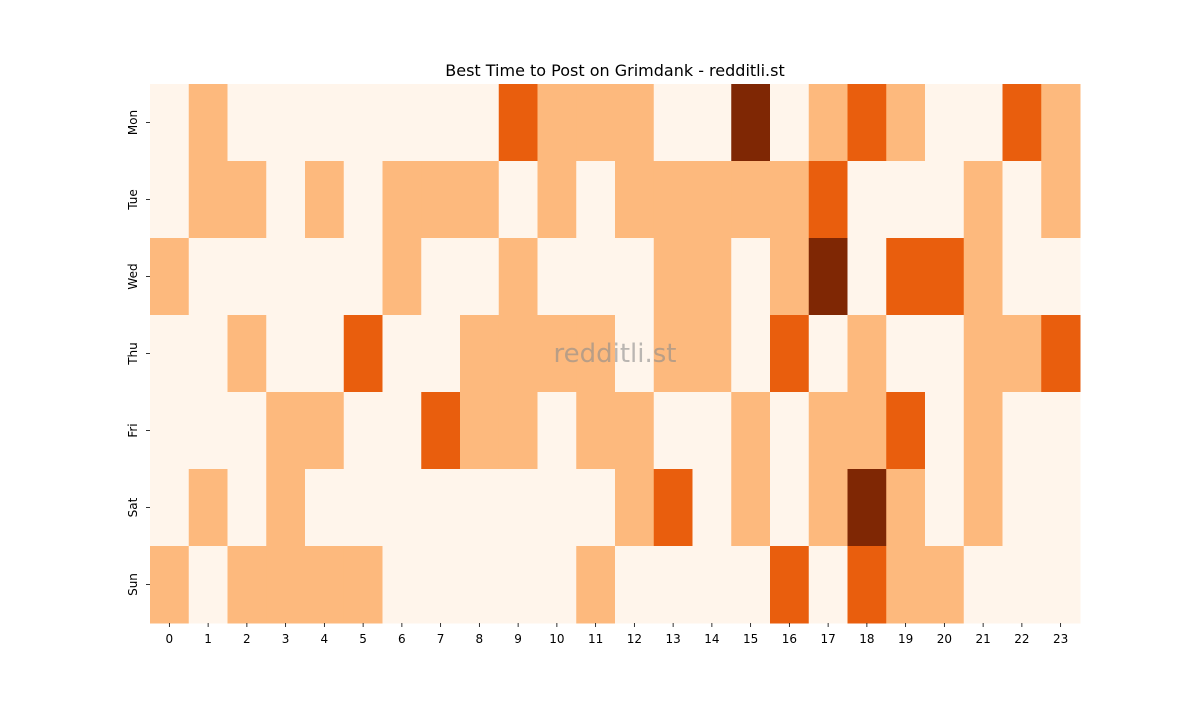  Describe the element at coordinates (133, 584) in the screenshot. I see `y-tick-label: Sun` at that location.